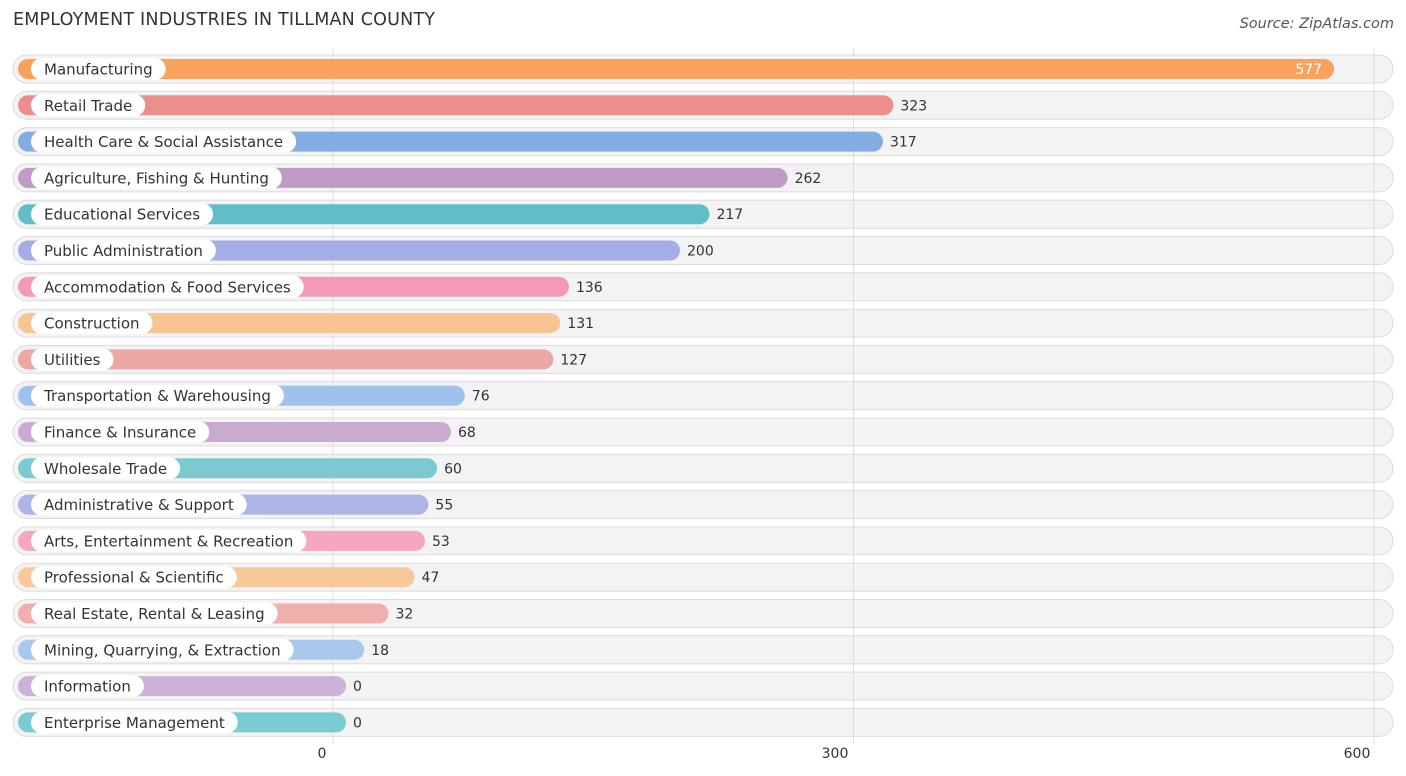 The height and width of the screenshot is (776, 1406). I want to click on bar-group: Construction 131, so click(306, 323).